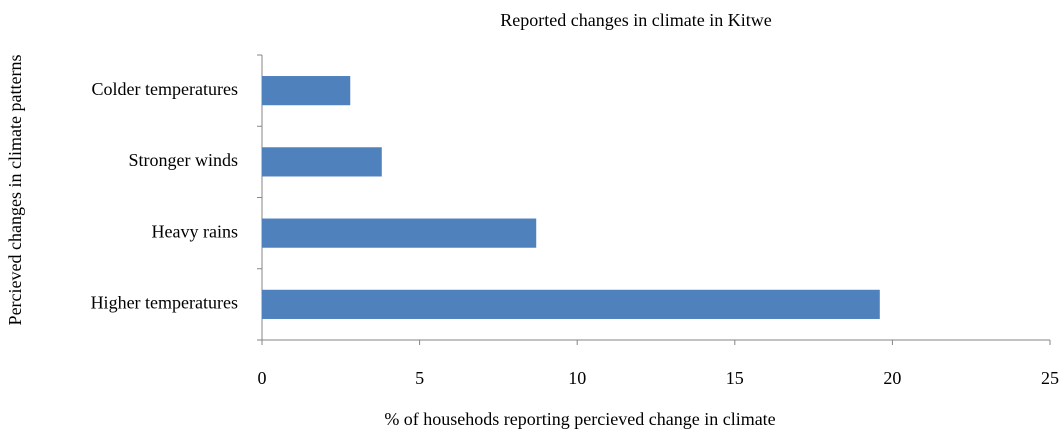 The width and height of the screenshot is (1063, 435). Describe the element at coordinates (195, 231) in the screenshot. I see `y-tick-label: Heavy rains` at that location.